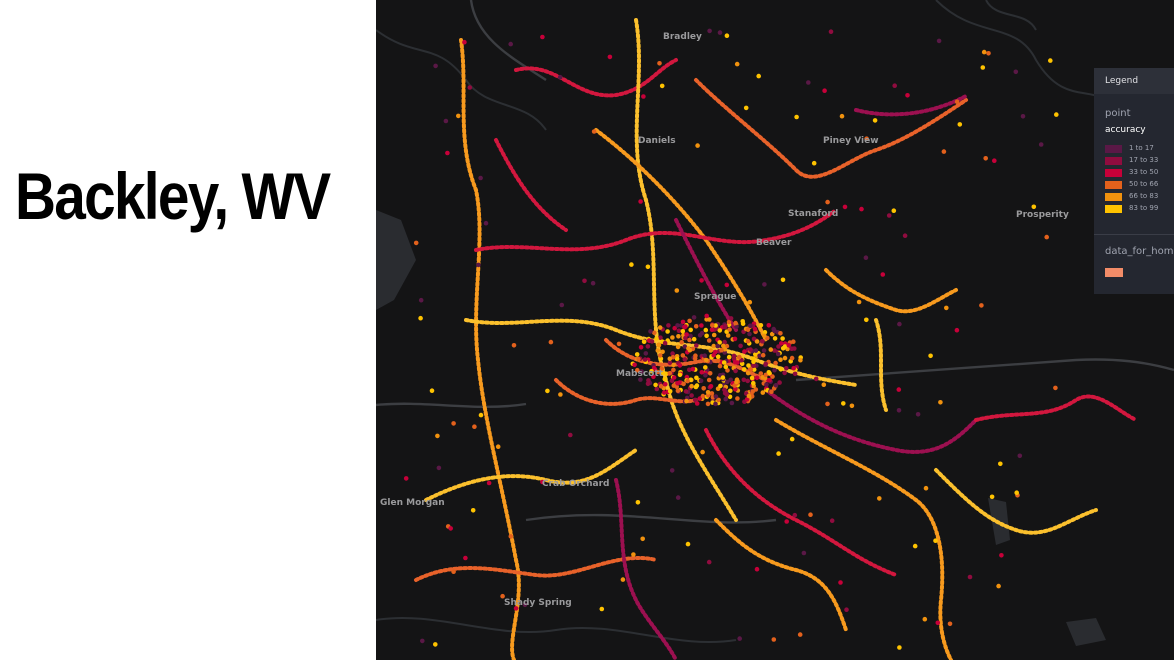 This screenshot has height=660, width=1174. Describe the element at coordinates (576, 484) in the screenshot. I see `place-label-crab-orchard: Crab Orchard` at that location.